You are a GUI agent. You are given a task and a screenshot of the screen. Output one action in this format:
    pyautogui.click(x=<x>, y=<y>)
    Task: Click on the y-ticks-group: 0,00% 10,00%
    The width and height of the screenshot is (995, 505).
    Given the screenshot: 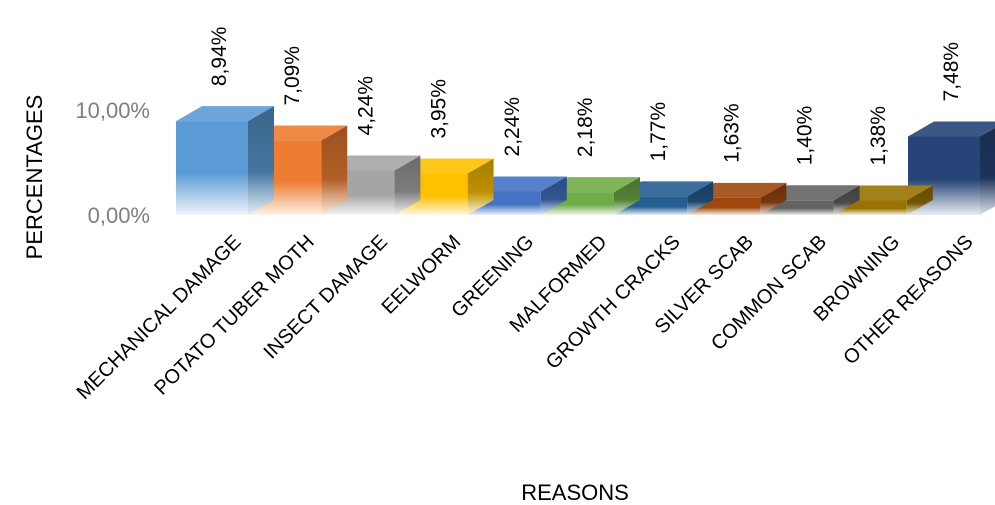 What is the action you would take?
    pyautogui.click(x=112, y=163)
    